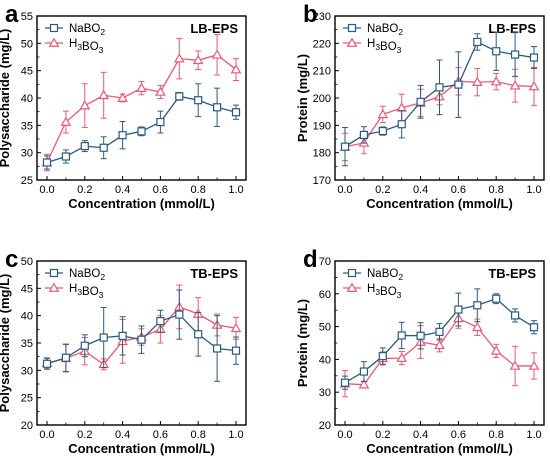 This screenshot has width=550, height=456. I want to click on legend-label-h3bo3: H3BO3, so click(384, 291).